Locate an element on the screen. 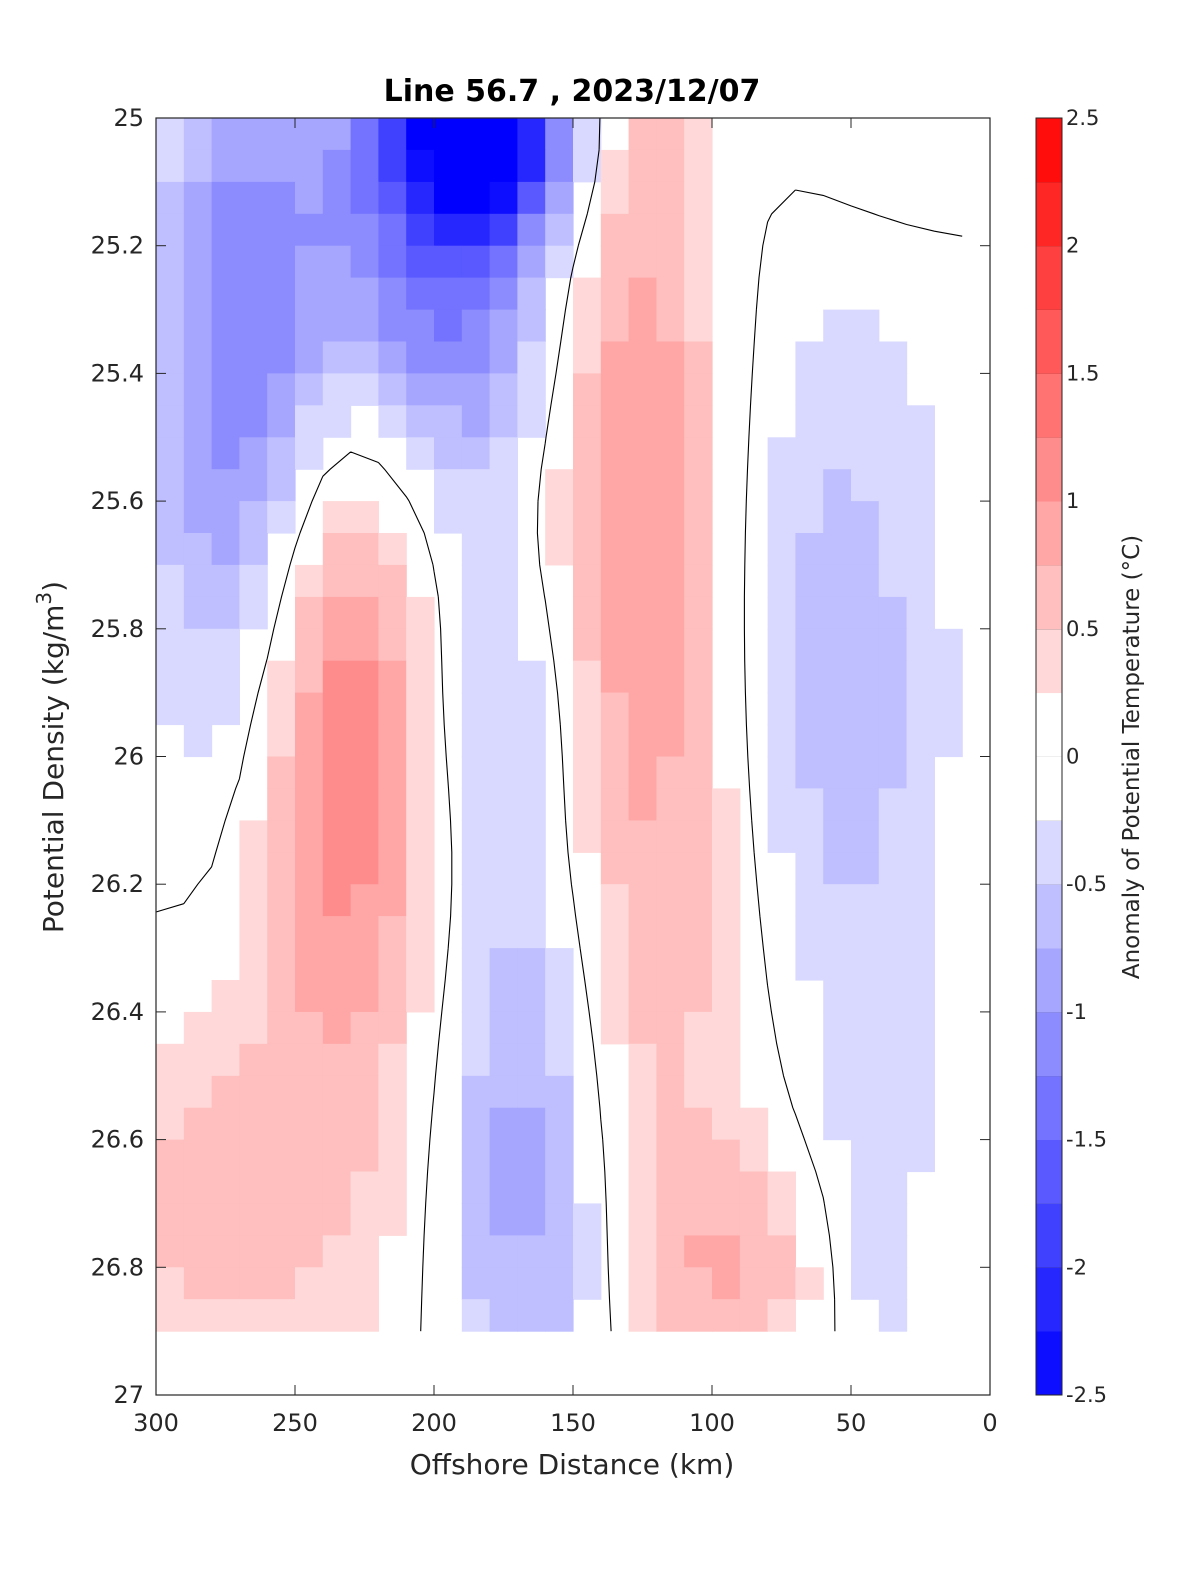  y-tick-label: 26.6 is located at coordinates (117, 1140).